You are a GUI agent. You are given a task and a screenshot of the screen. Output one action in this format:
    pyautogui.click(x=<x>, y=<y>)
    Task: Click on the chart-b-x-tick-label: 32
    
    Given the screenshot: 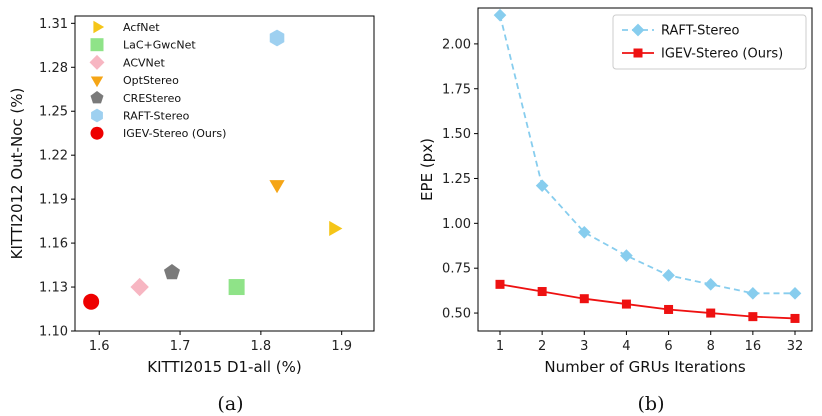 What is the action you would take?
    pyautogui.click(x=795, y=346)
    